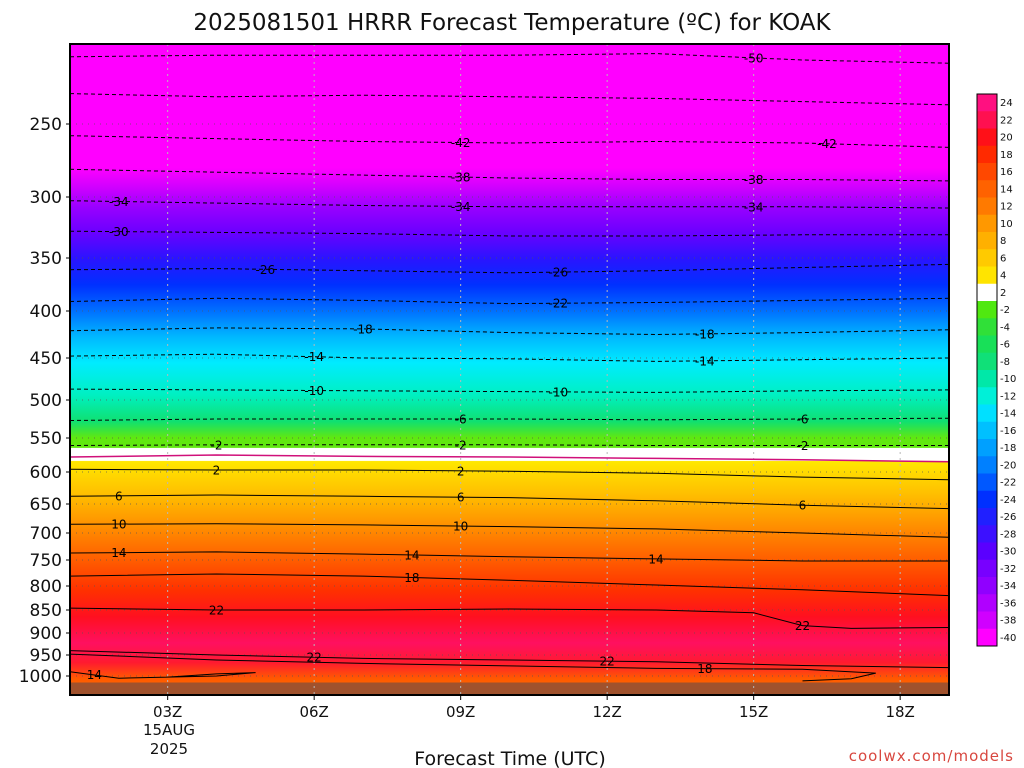 This screenshot has height=768, width=1024. I want to click on y-tick-label: 500, so click(46, 401).